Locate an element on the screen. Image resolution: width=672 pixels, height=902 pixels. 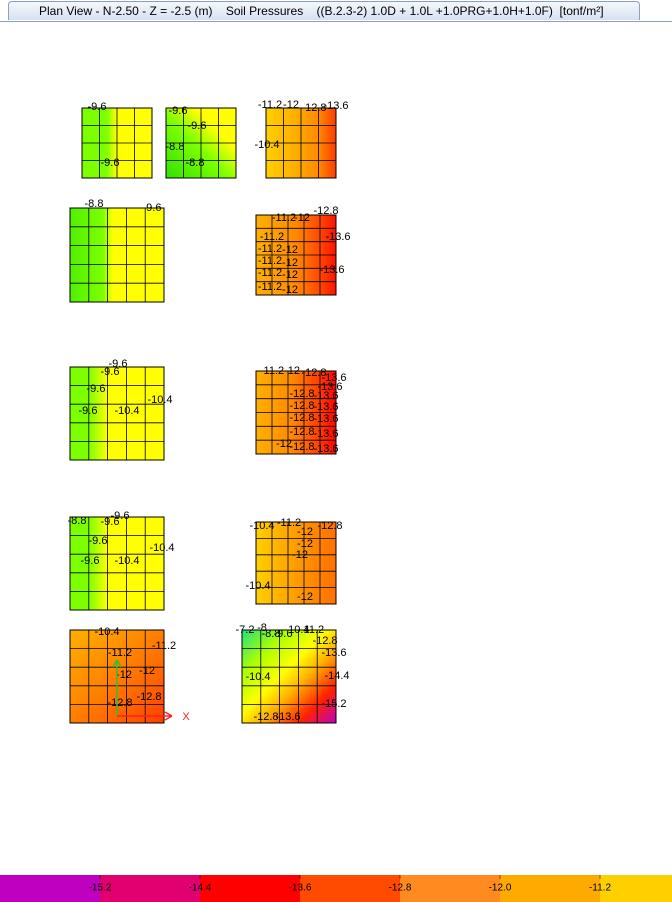
footing: -9.6-9.6-8.8-8.8 is located at coordinates (201, 142).